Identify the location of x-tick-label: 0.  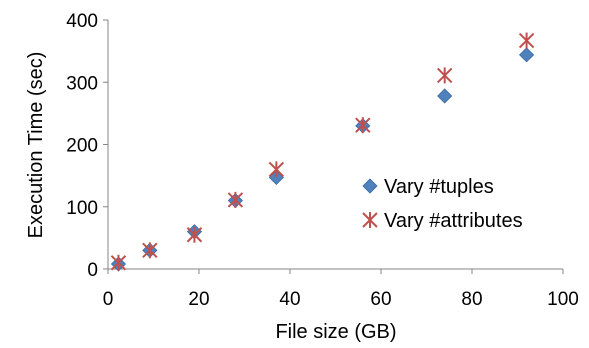
(108, 299).